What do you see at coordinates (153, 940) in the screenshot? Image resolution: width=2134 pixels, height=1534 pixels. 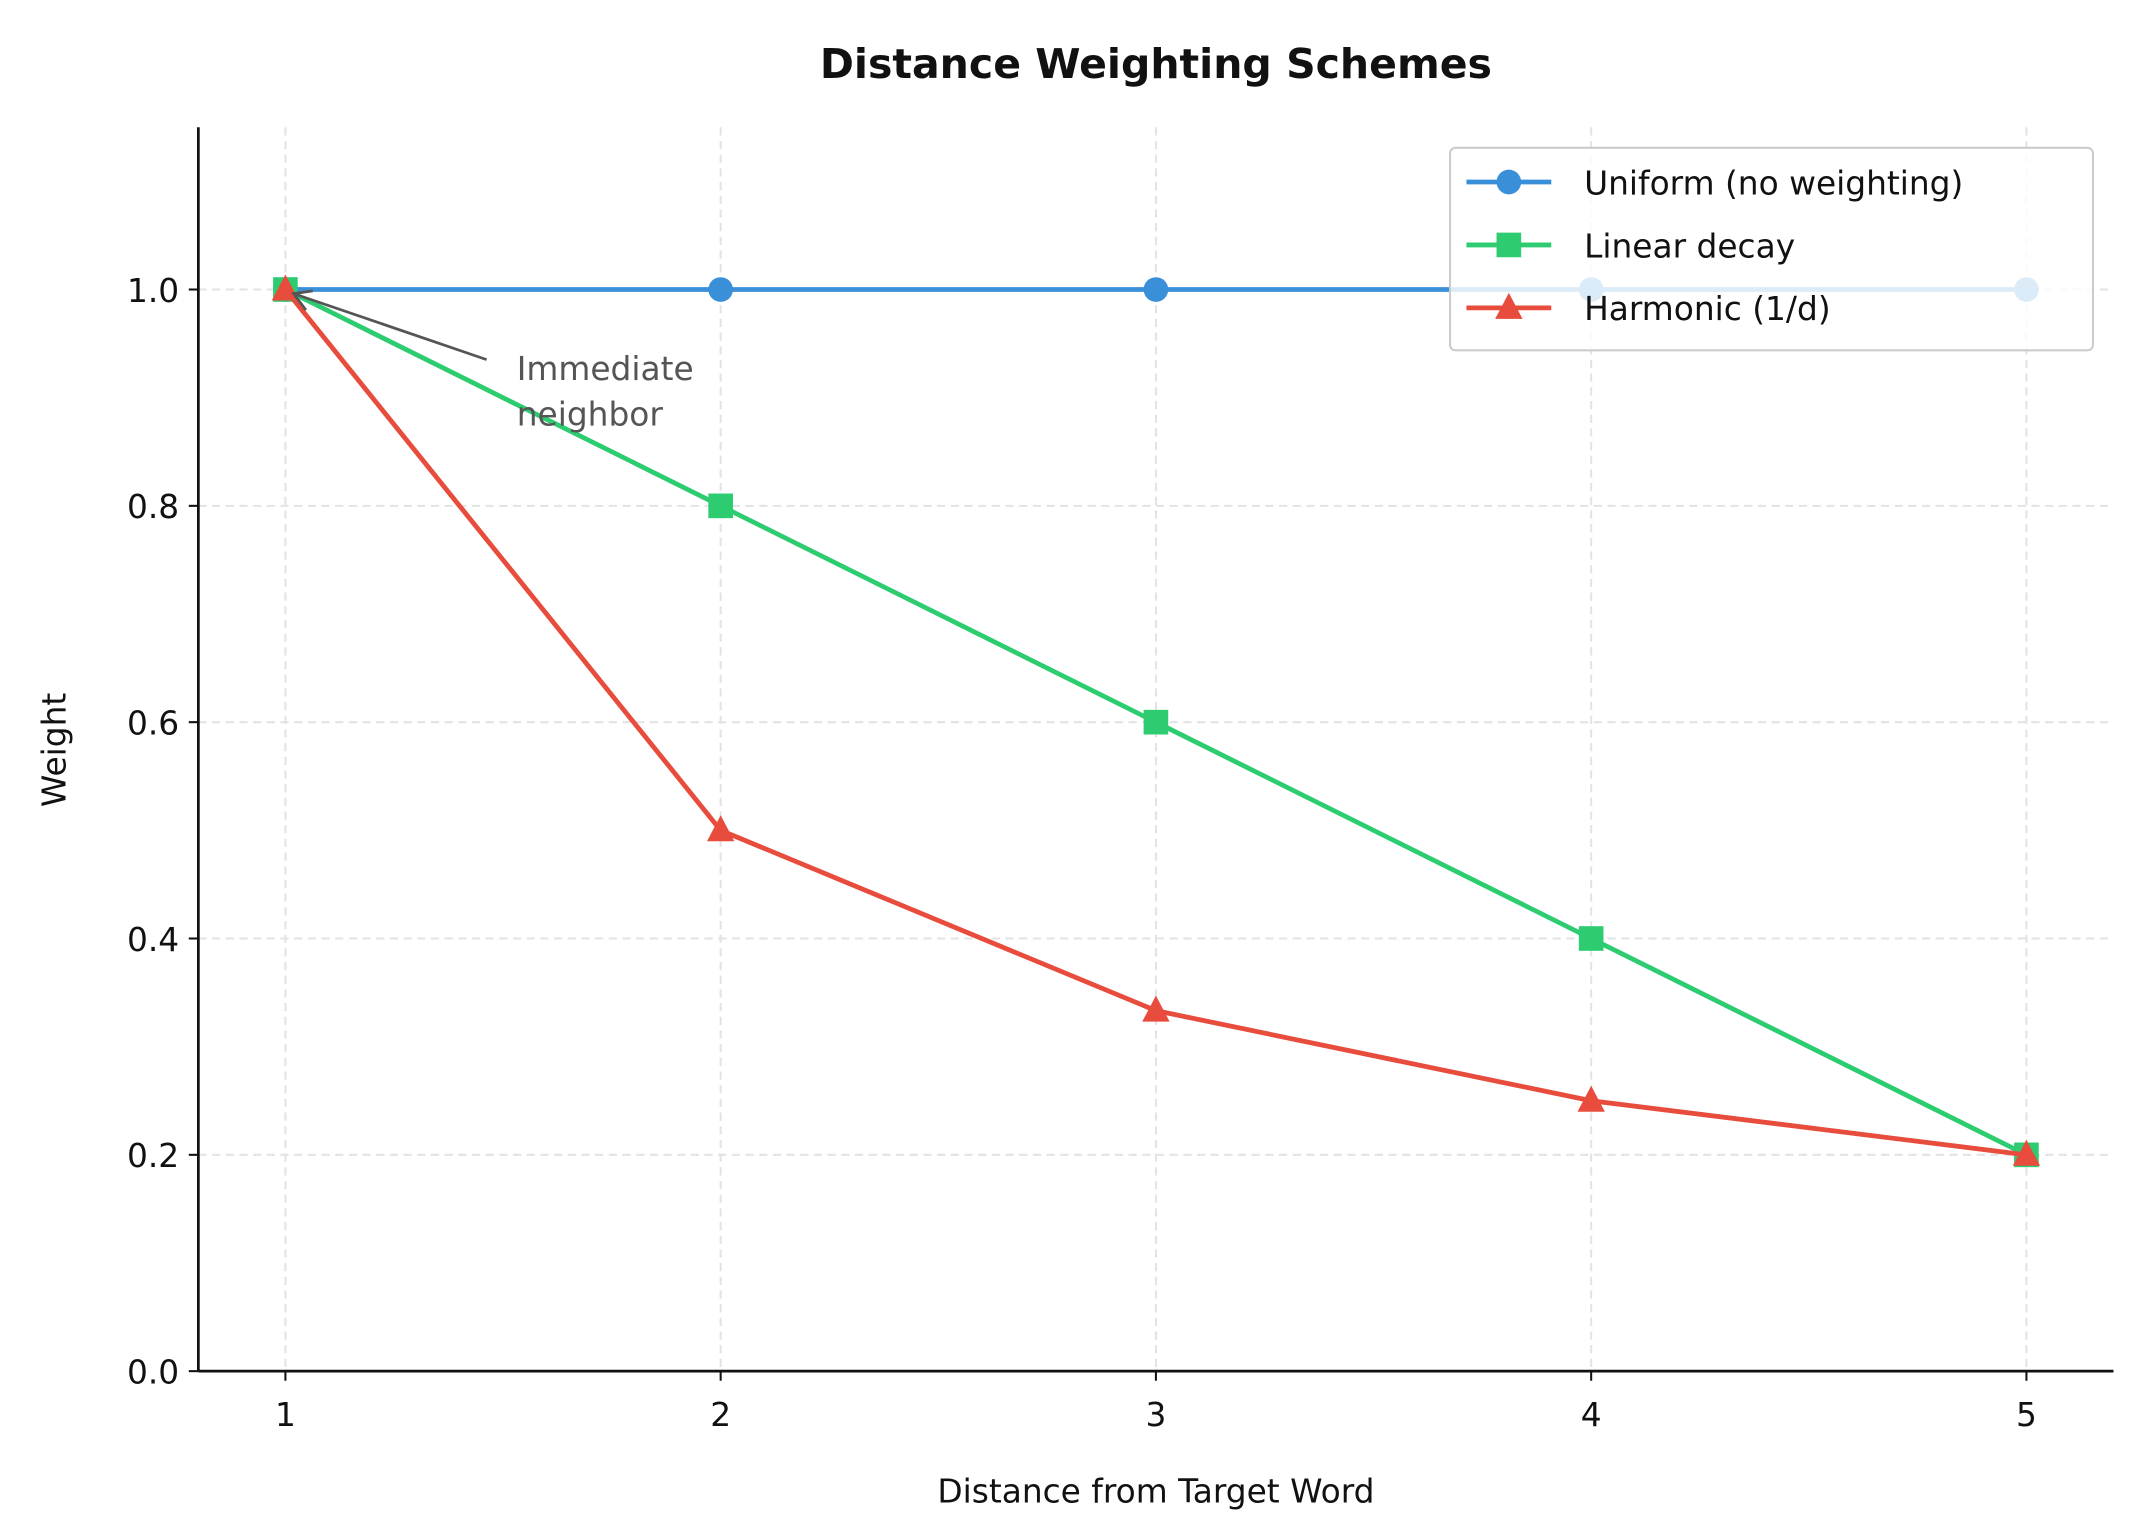 I see `y-tick-label: 0.4` at bounding box center [153, 940].